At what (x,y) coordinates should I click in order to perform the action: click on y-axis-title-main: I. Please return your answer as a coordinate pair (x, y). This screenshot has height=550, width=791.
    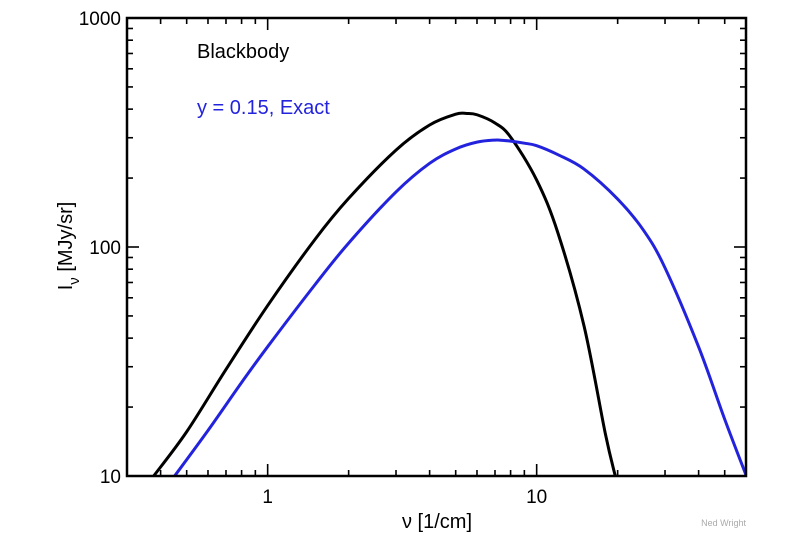
    Looking at the image, I should click on (66, 288).